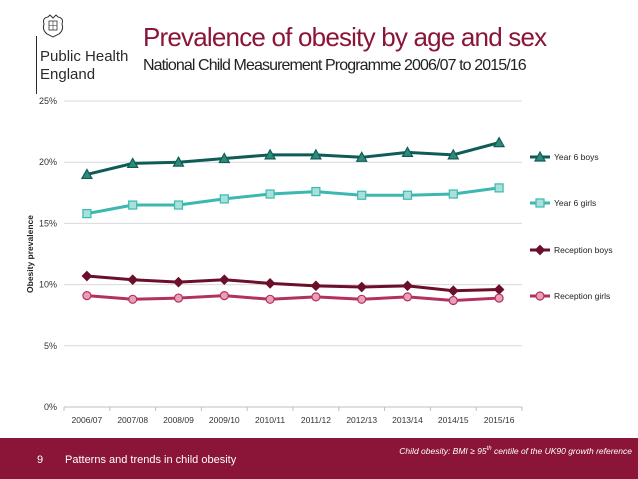 The width and height of the screenshot is (638, 479). Describe the element at coordinates (316, 420) in the screenshot. I see `x-tick-label: 2011/12` at that location.